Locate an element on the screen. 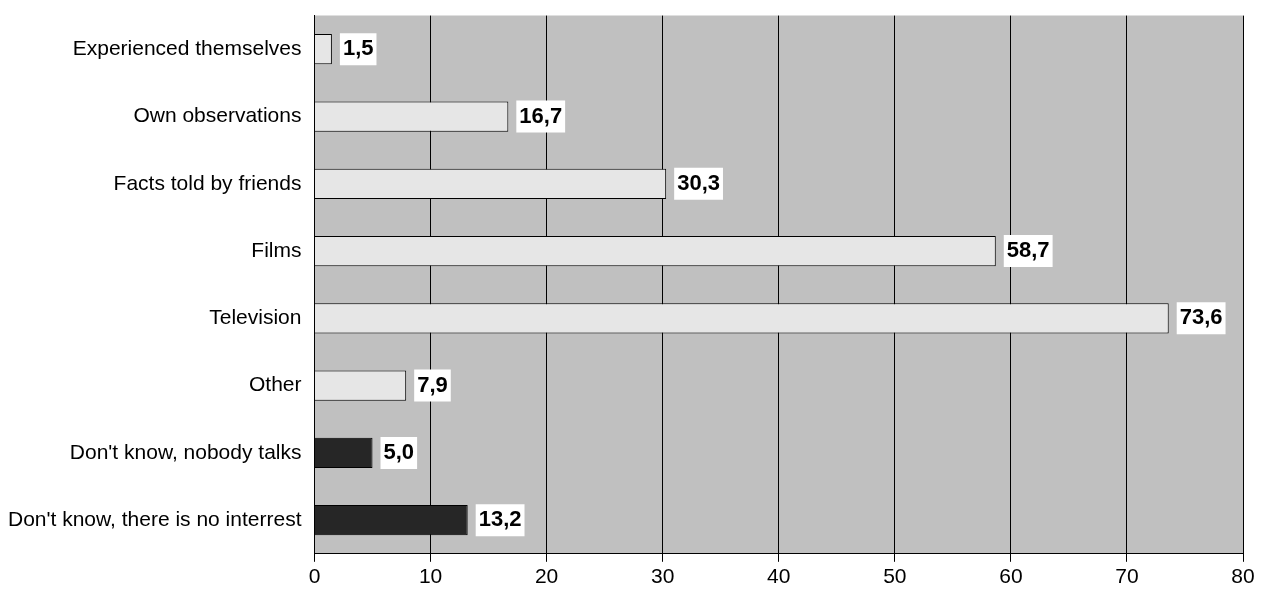  data-label: 5,0 is located at coordinates (399, 451).